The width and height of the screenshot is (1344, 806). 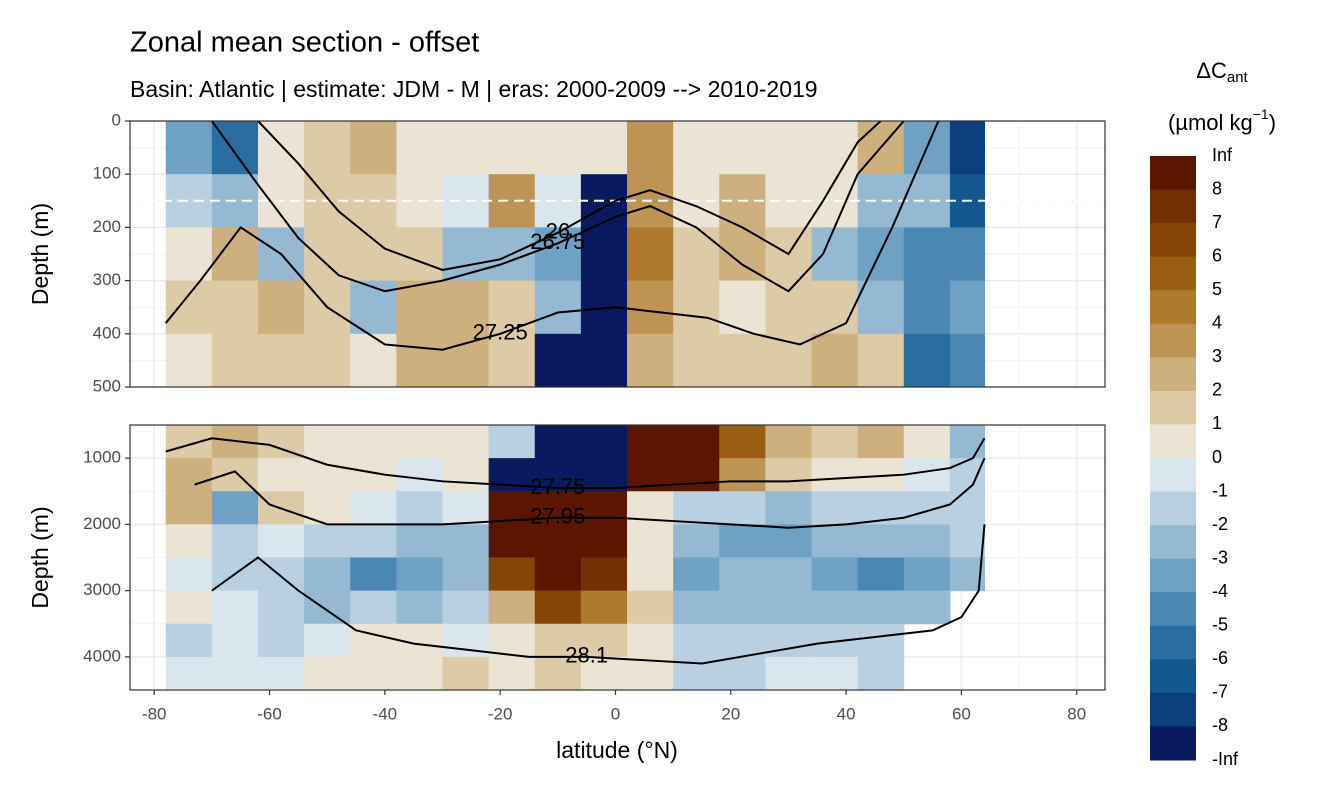 What do you see at coordinates (1225, 759) in the screenshot?
I see `colorbar-label: -Inf` at bounding box center [1225, 759].